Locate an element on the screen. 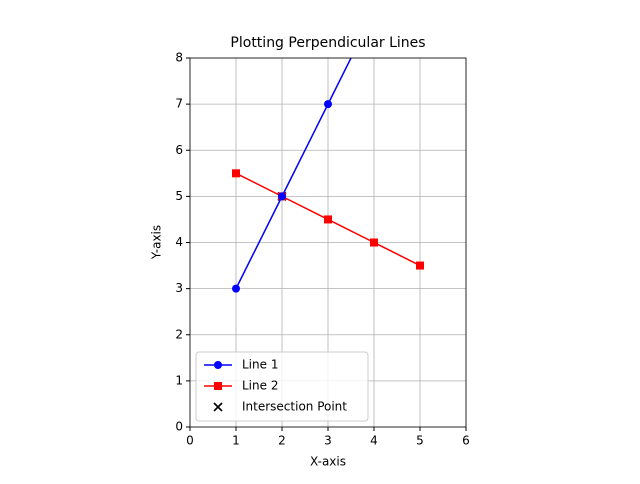 The width and height of the screenshot is (640, 484). x-axis-label: X-axis is located at coordinates (328, 462).